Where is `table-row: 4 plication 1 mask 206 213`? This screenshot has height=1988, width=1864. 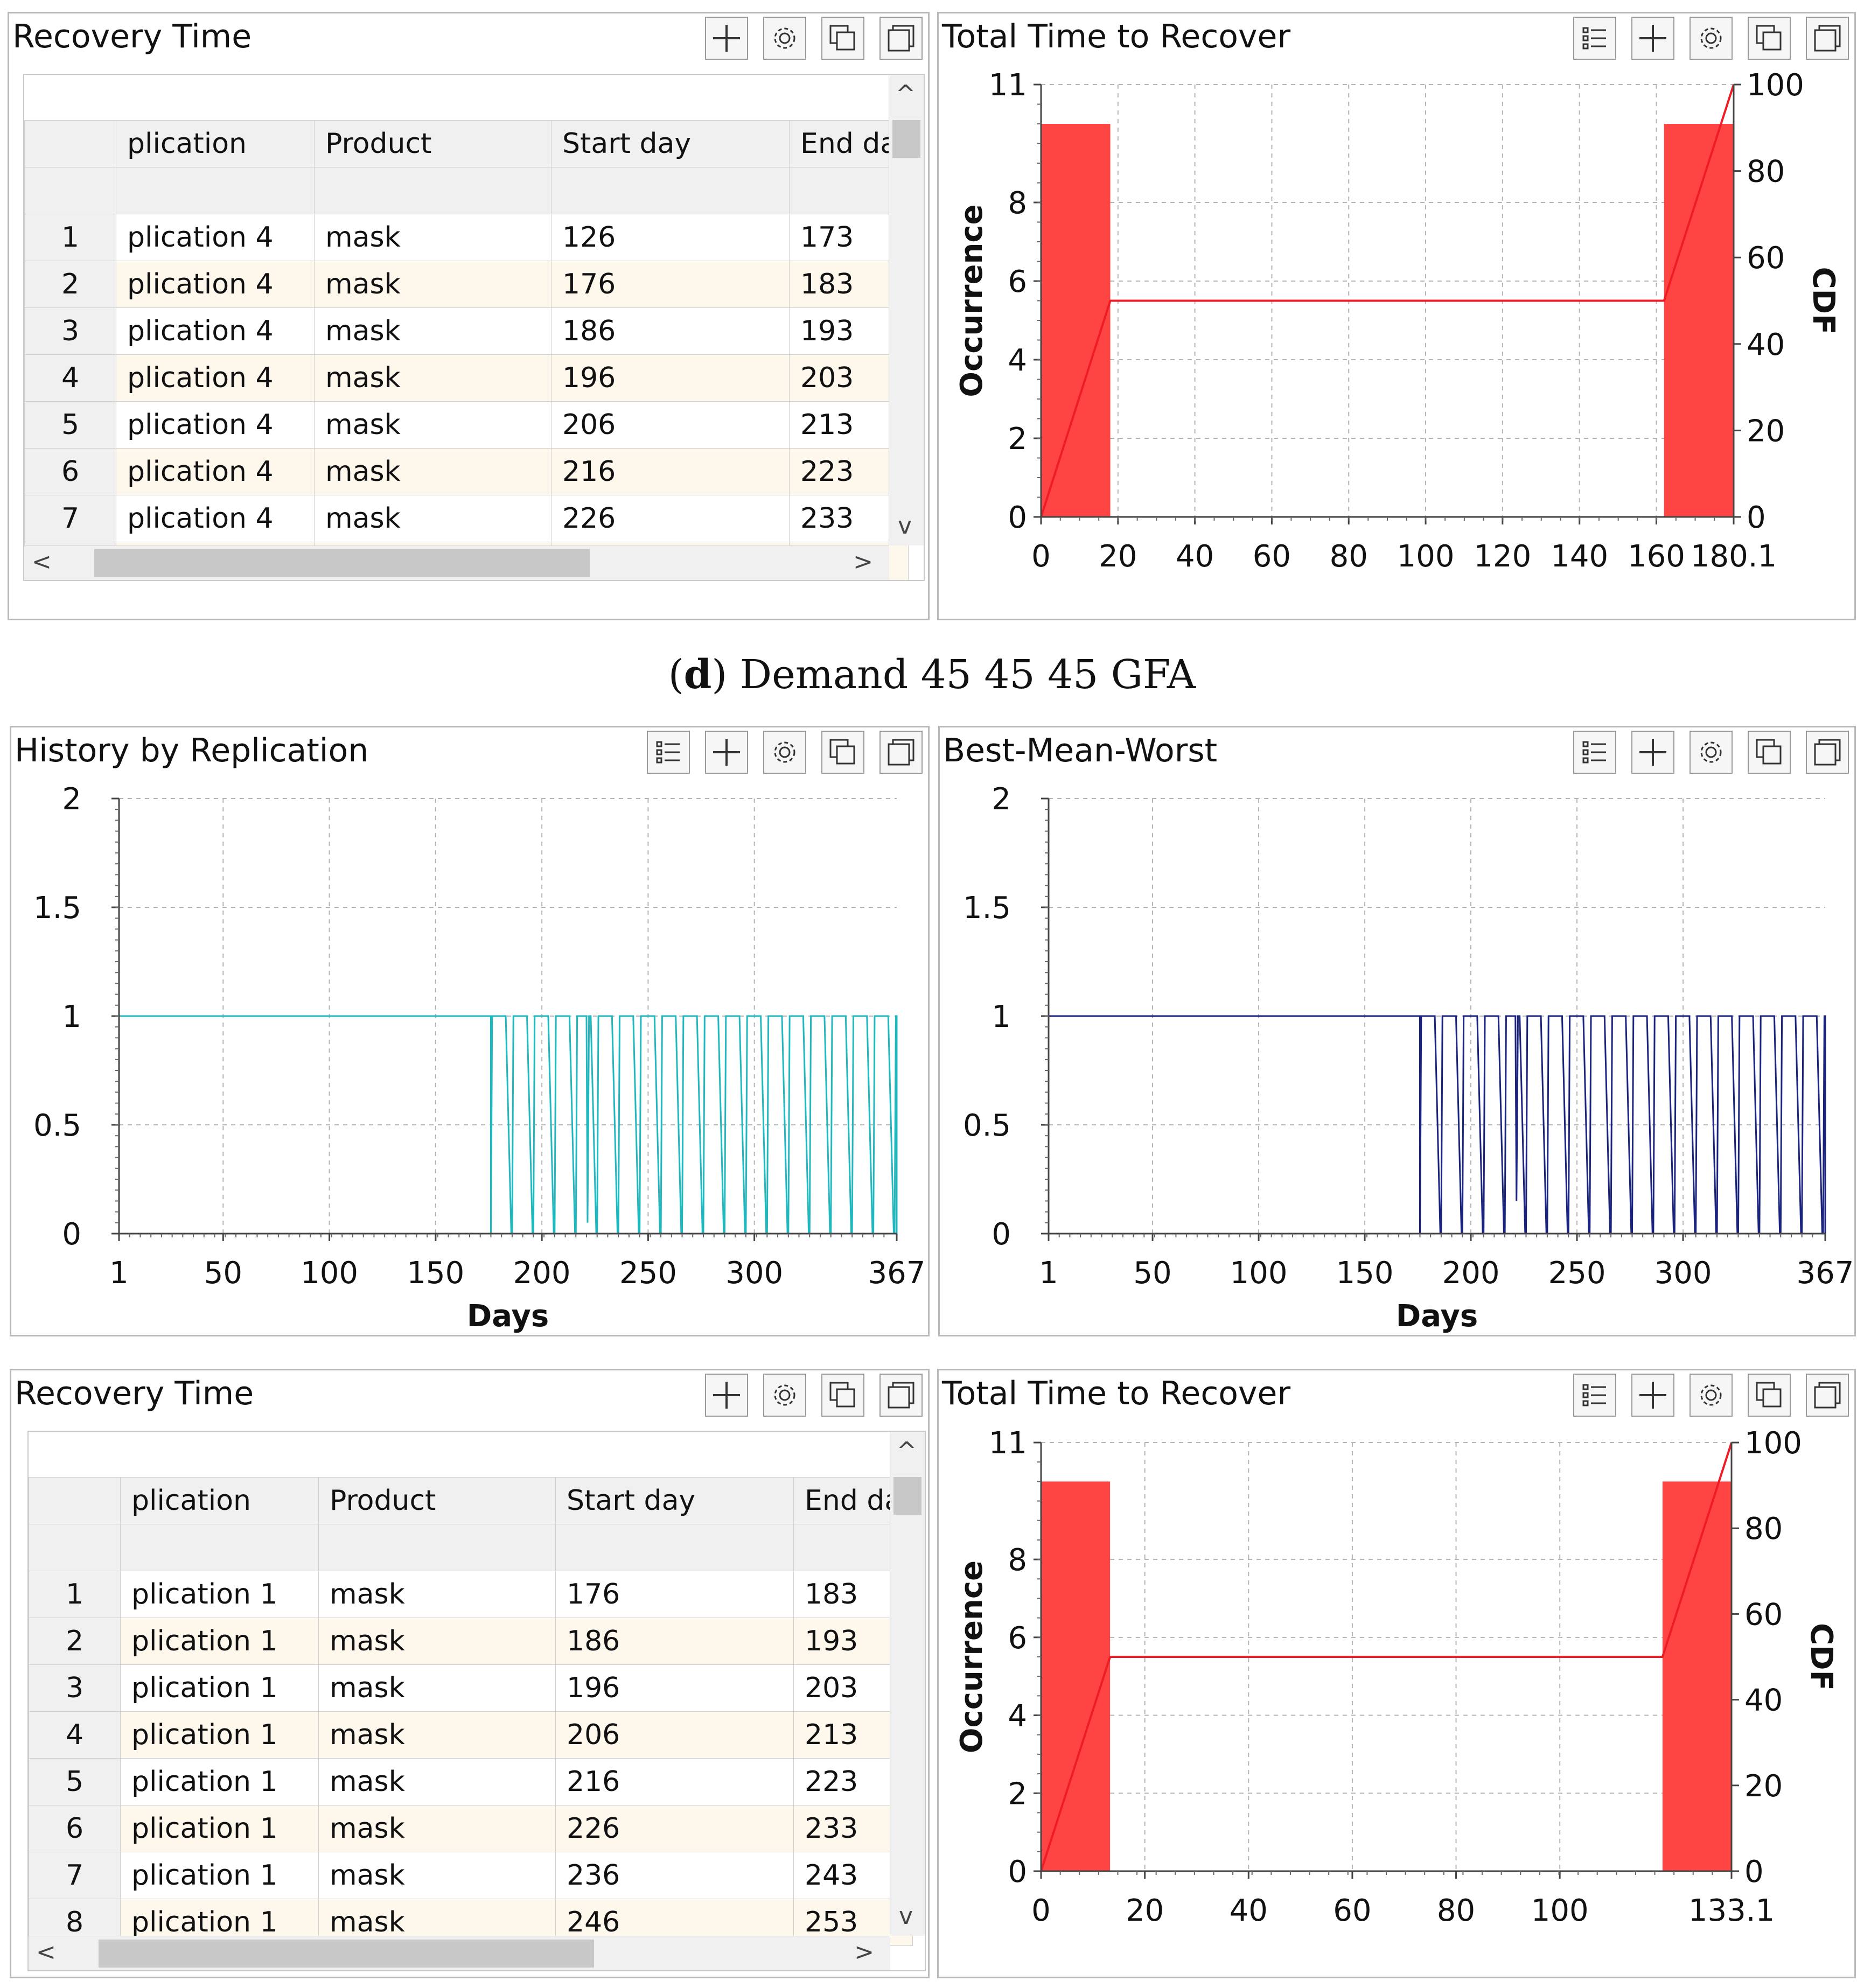 table-row: 4 plication 1 mask 206 213 is located at coordinates (471, 1735).